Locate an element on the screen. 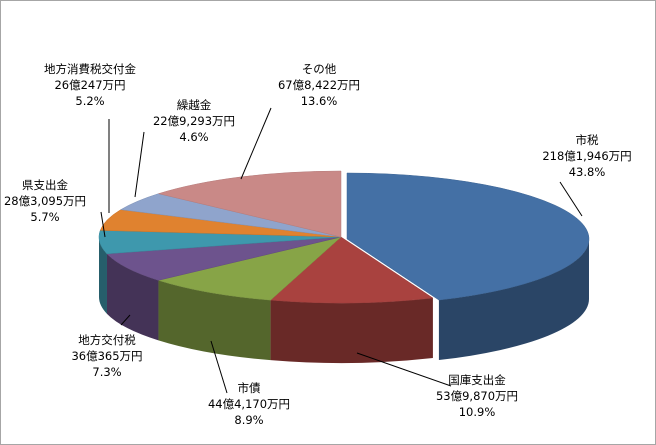  slice-value: 53億9,870万円 is located at coordinates (477, 396).